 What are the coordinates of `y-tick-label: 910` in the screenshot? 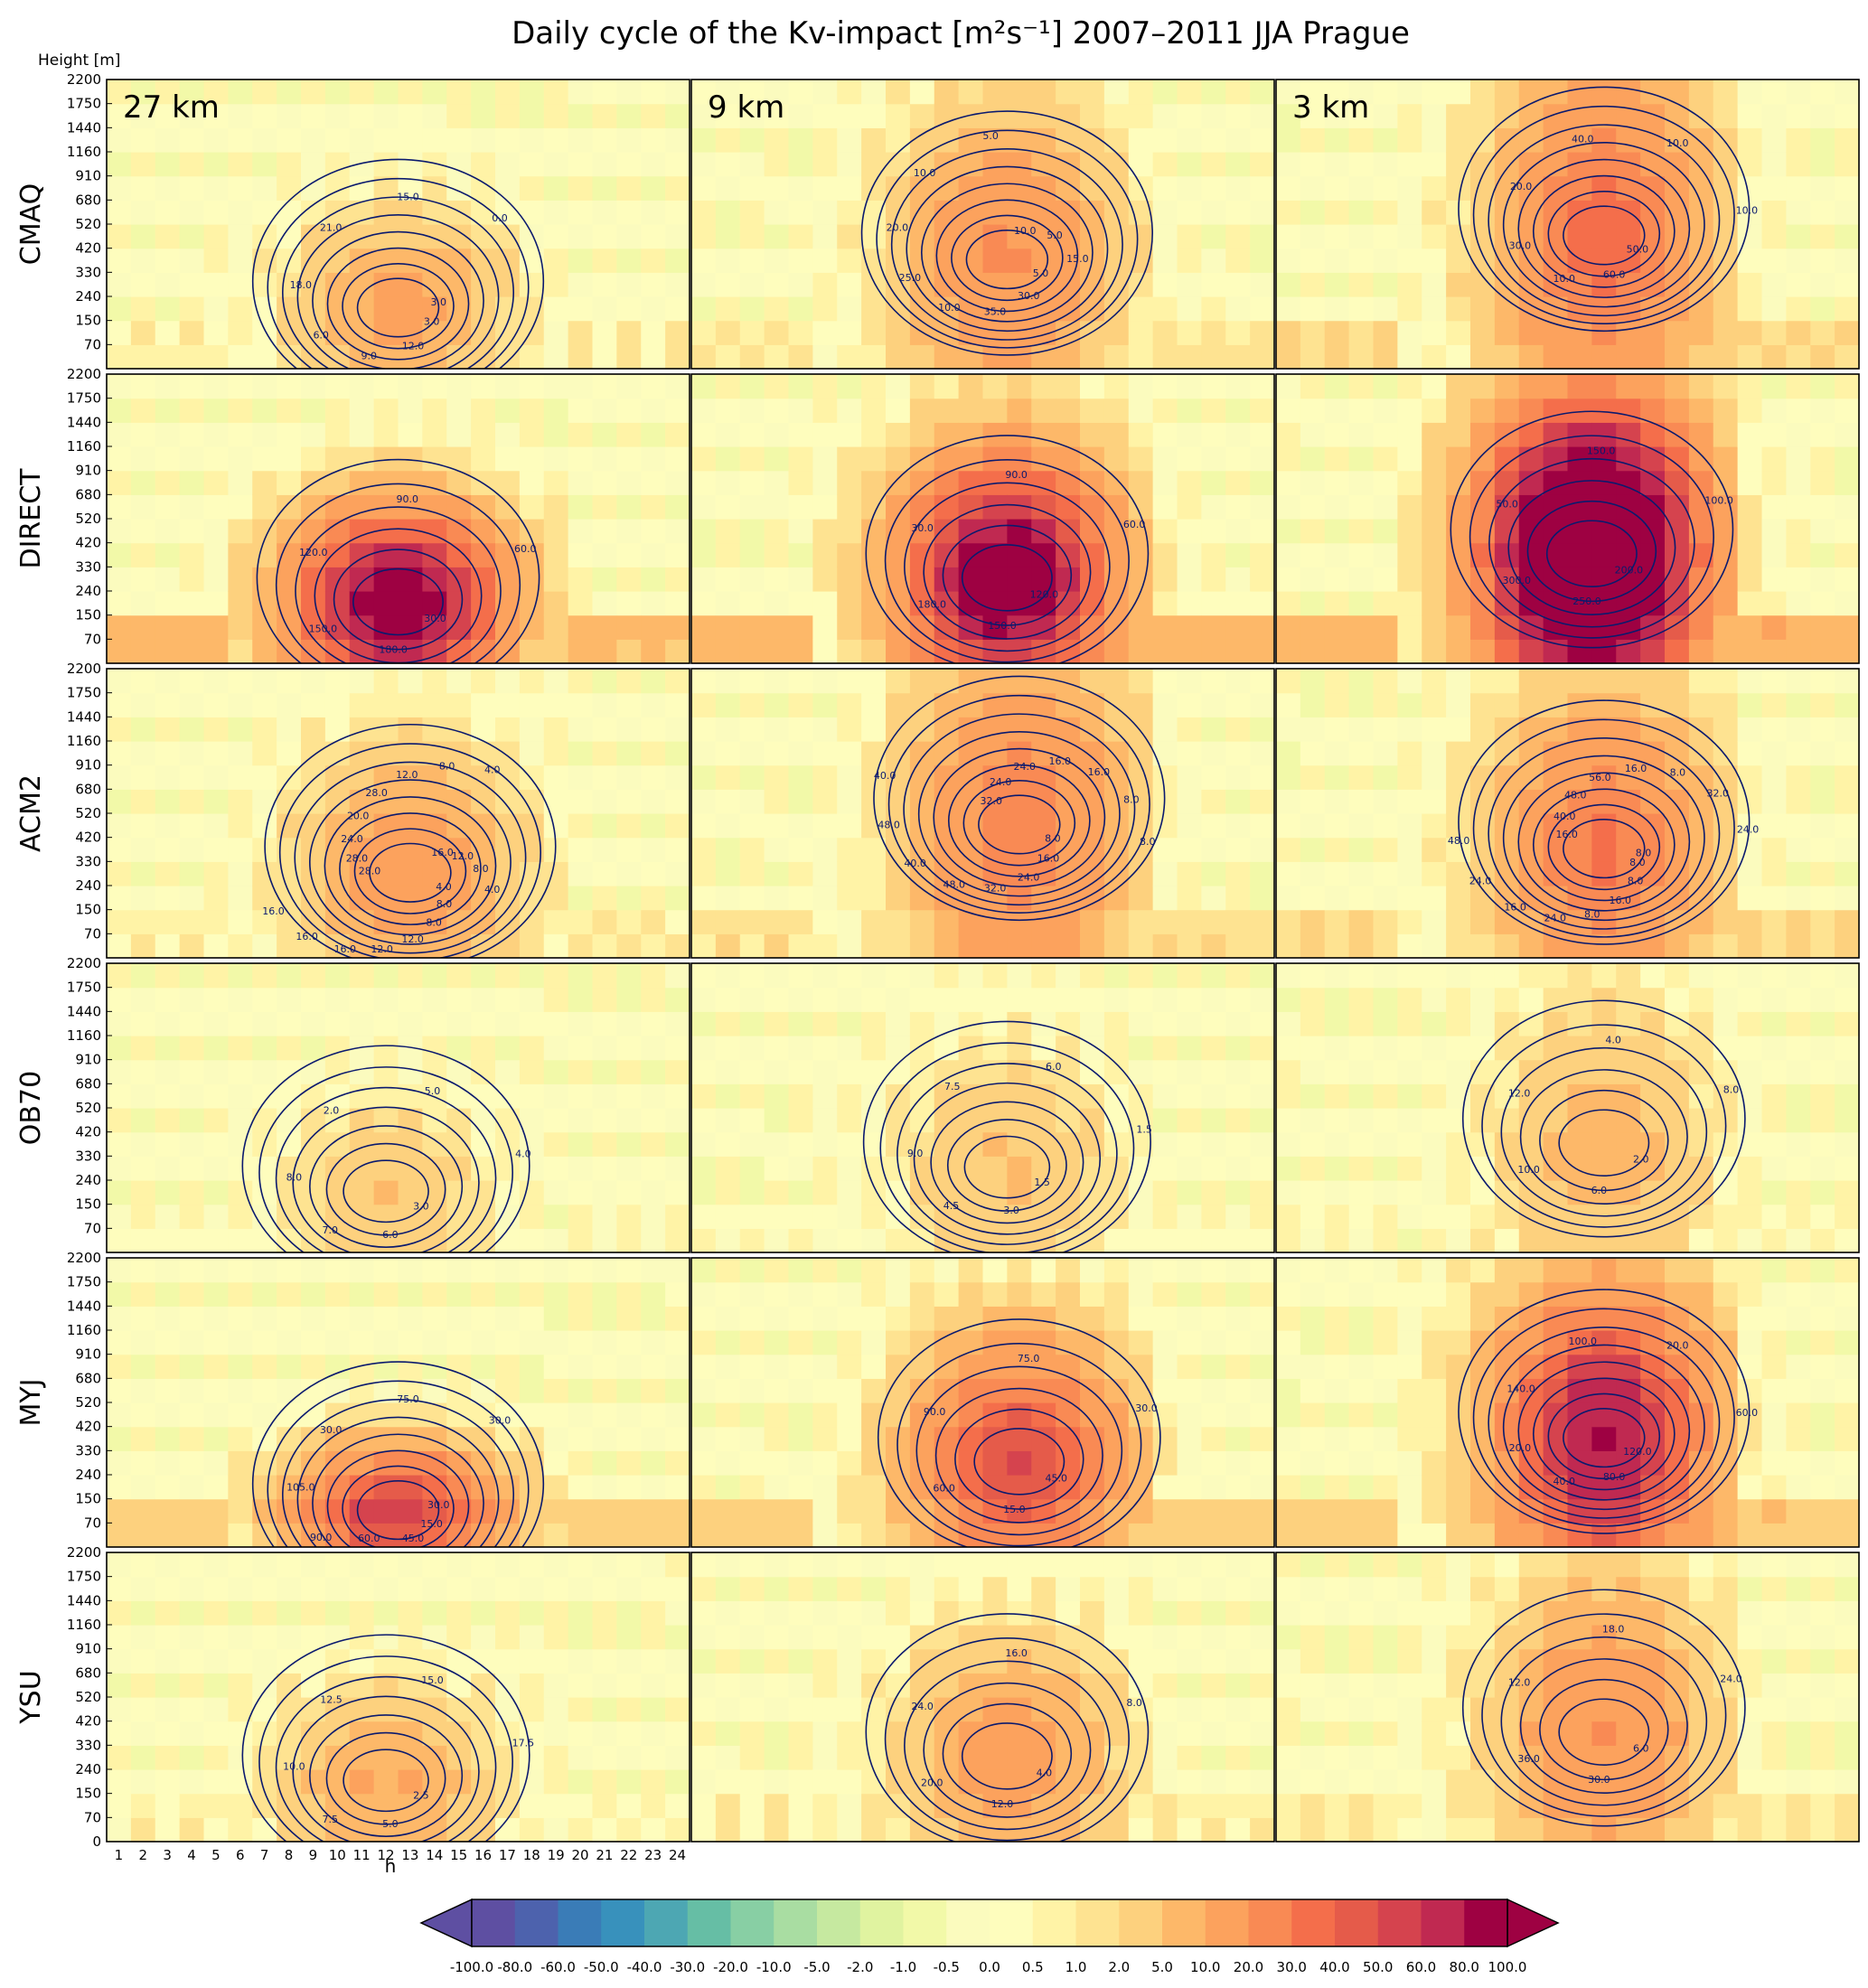 It's located at (88, 176).